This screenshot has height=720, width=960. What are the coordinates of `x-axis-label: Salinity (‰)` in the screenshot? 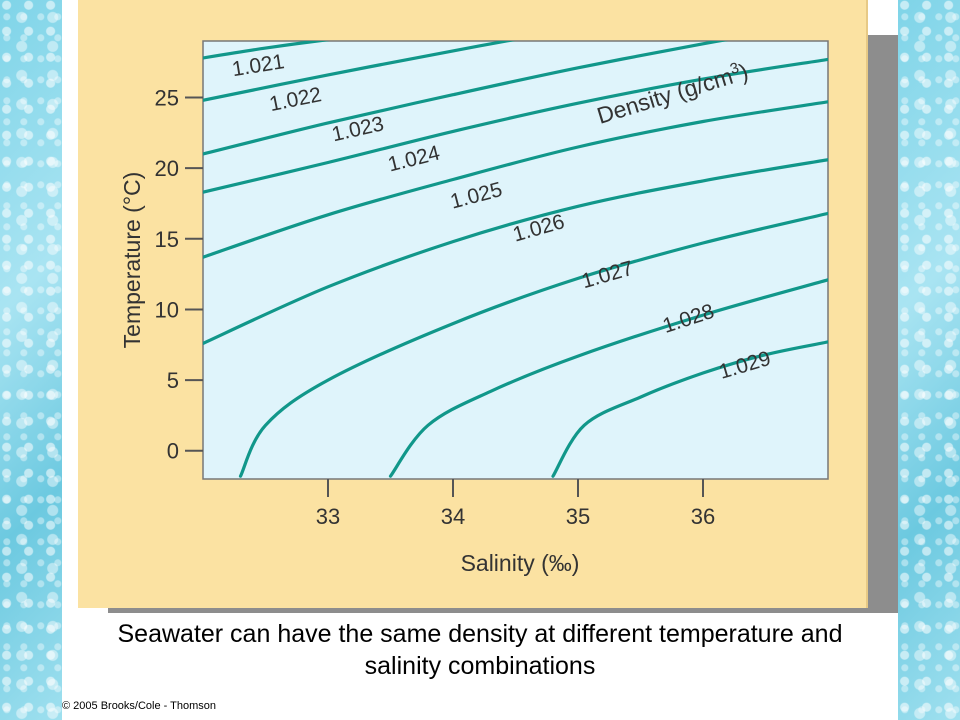 It's located at (520, 563).